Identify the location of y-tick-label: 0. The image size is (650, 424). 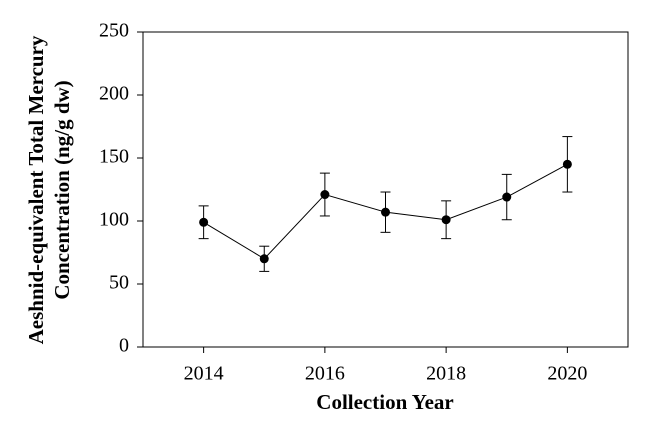
(124, 346).